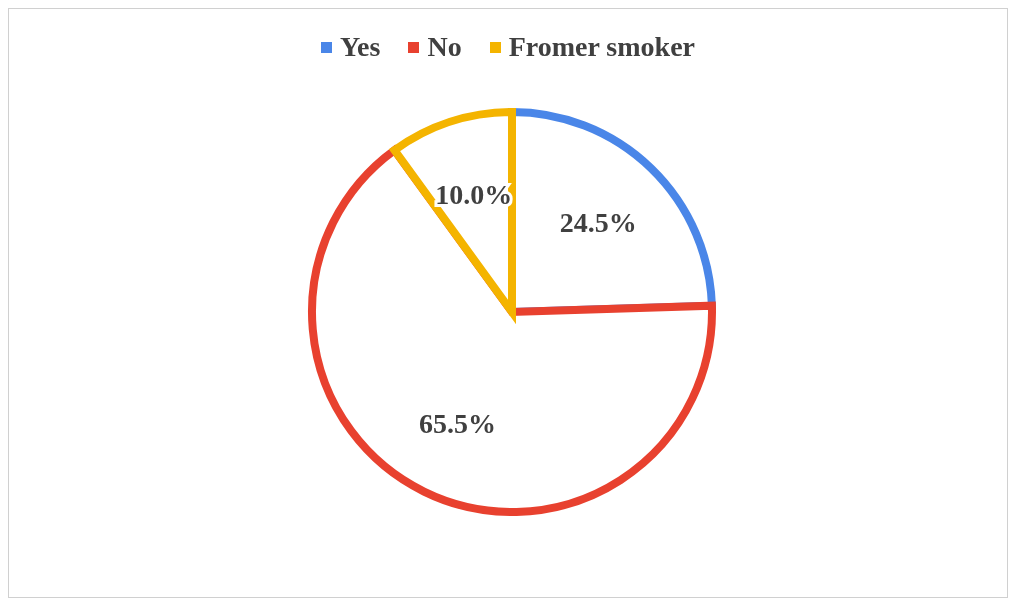  I want to click on legend-label: Fromer smoker, so click(602, 47).